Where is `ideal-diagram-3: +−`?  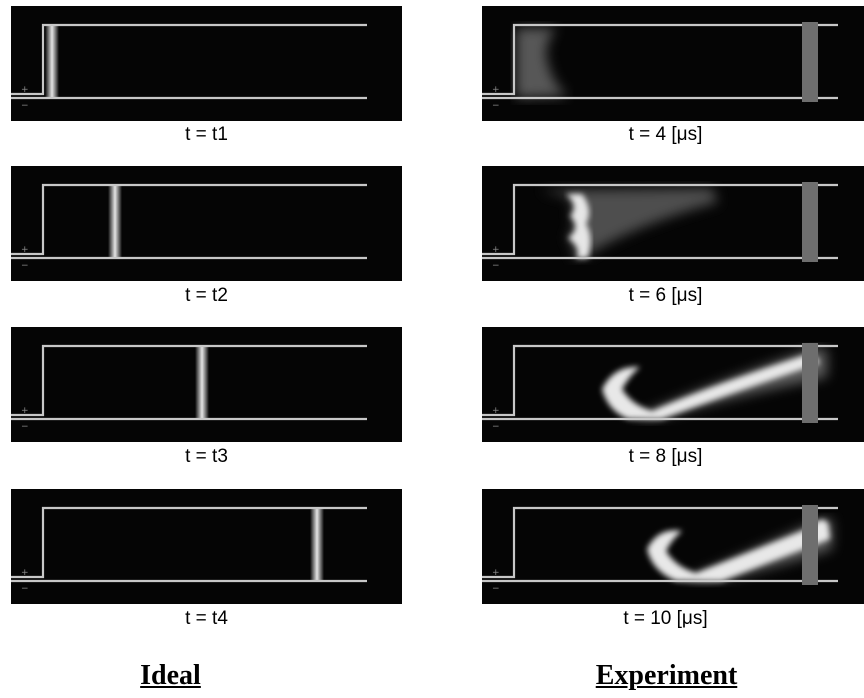 ideal-diagram-3: +− is located at coordinates (189, 388).